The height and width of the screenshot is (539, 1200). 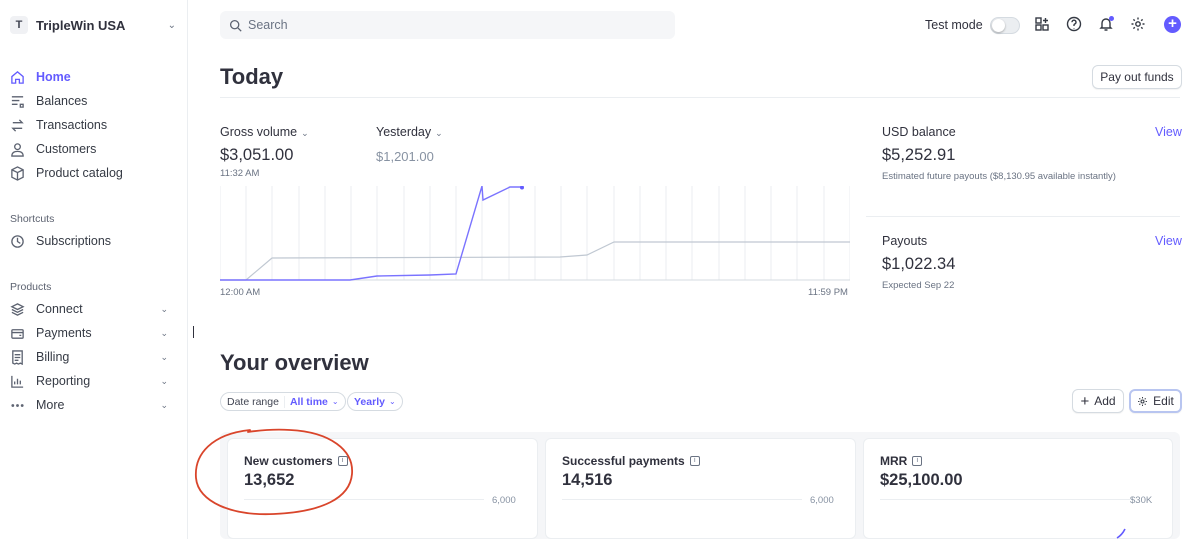 What do you see at coordinates (240, 173) in the screenshot?
I see `gross-volume-time: 11:32 AM` at bounding box center [240, 173].